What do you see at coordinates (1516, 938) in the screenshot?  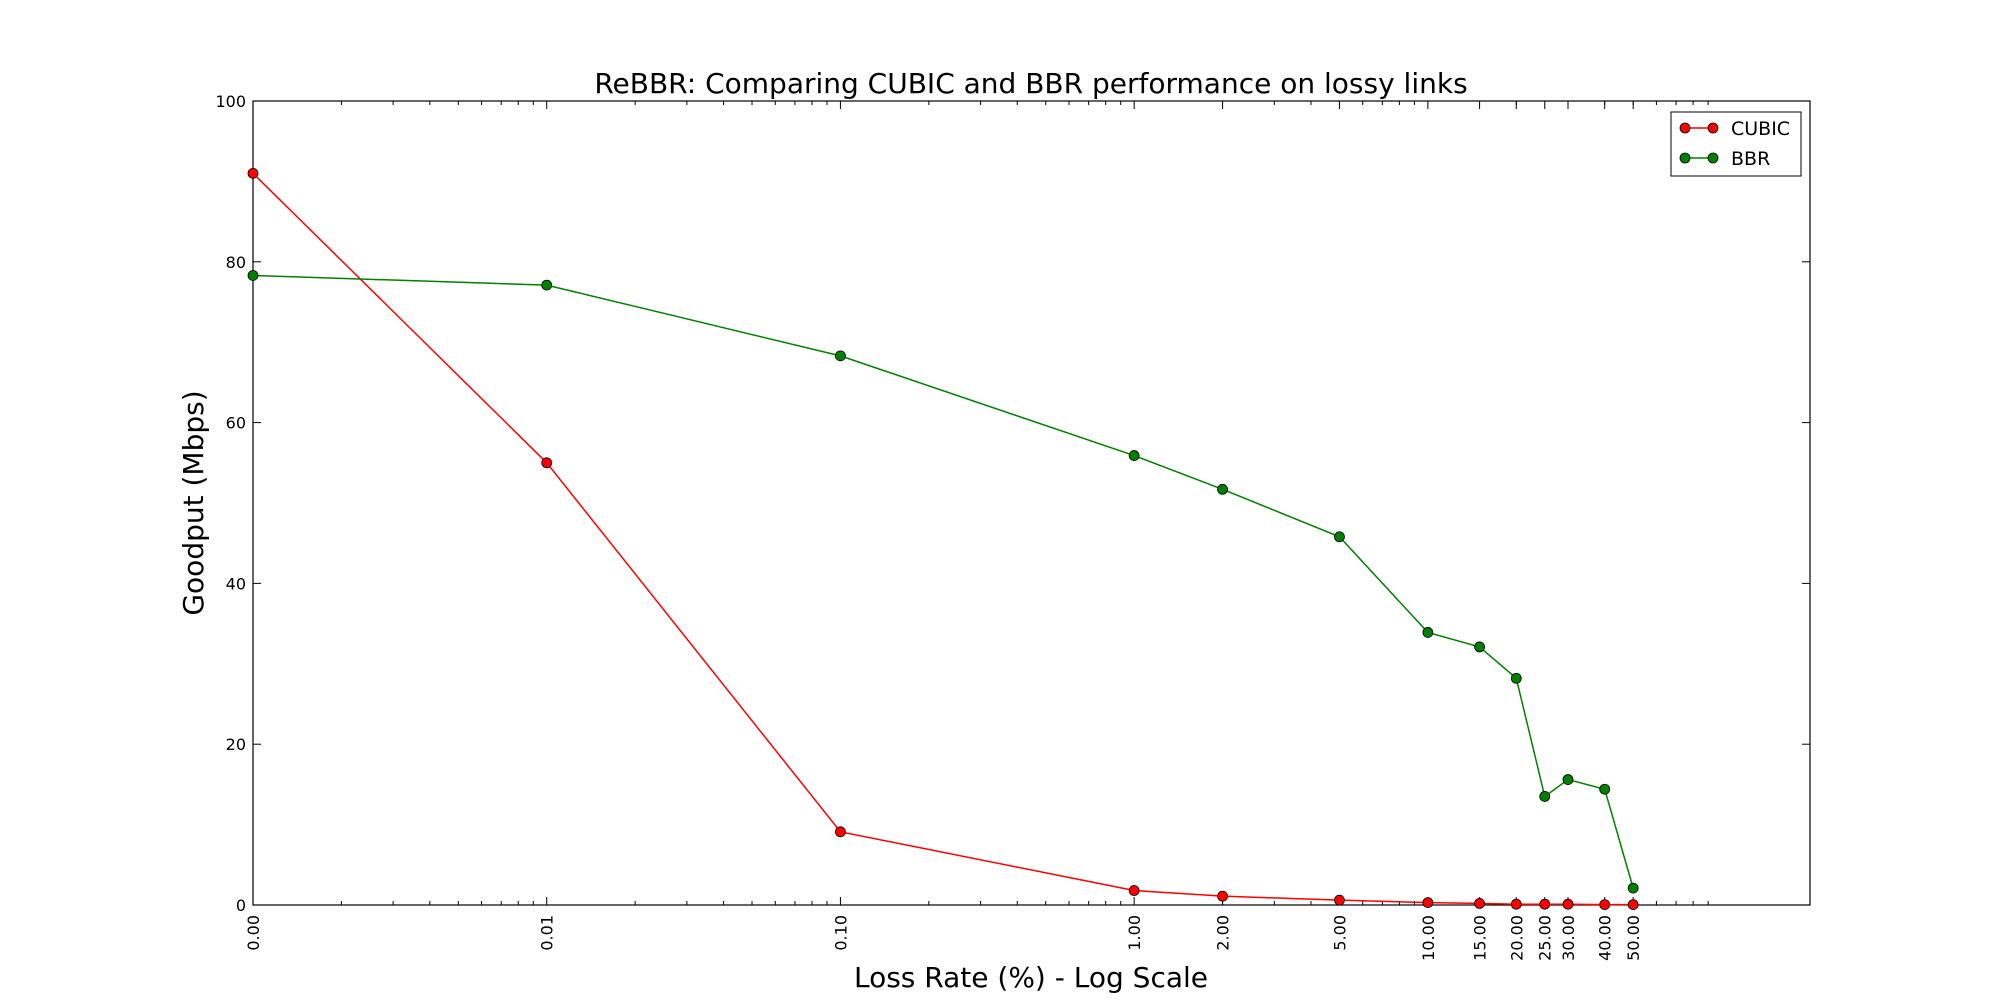 I see `x-tick-label: 20.00` at bounding box center [1516, 938].